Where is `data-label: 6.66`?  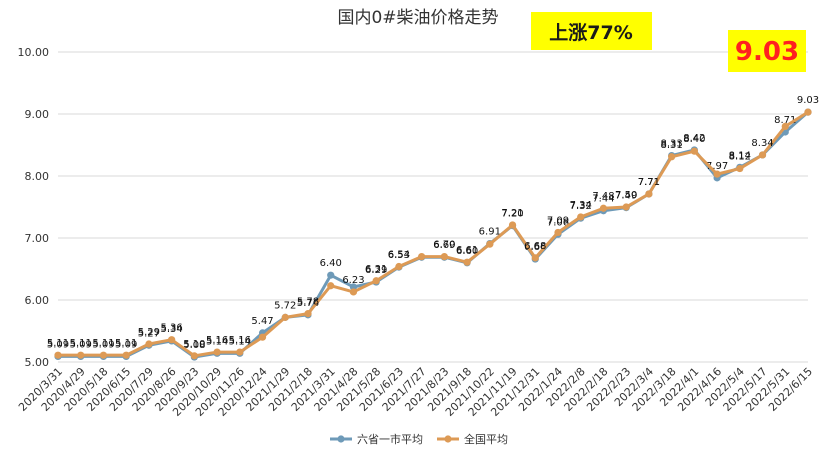
data-label: 6.66 is located at coordinates (535, 247).